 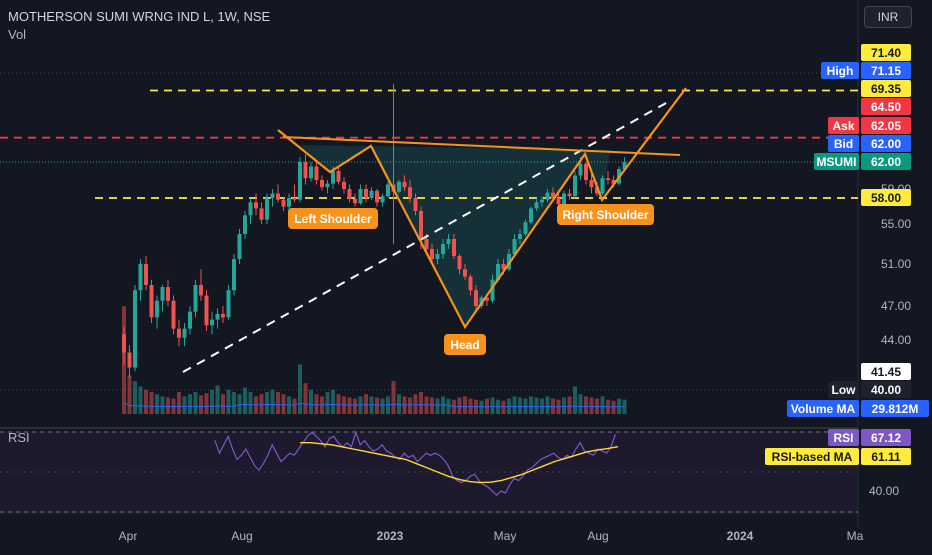 I want to click on annotation-label: Left Shoulder, so click(x=333, y=219).